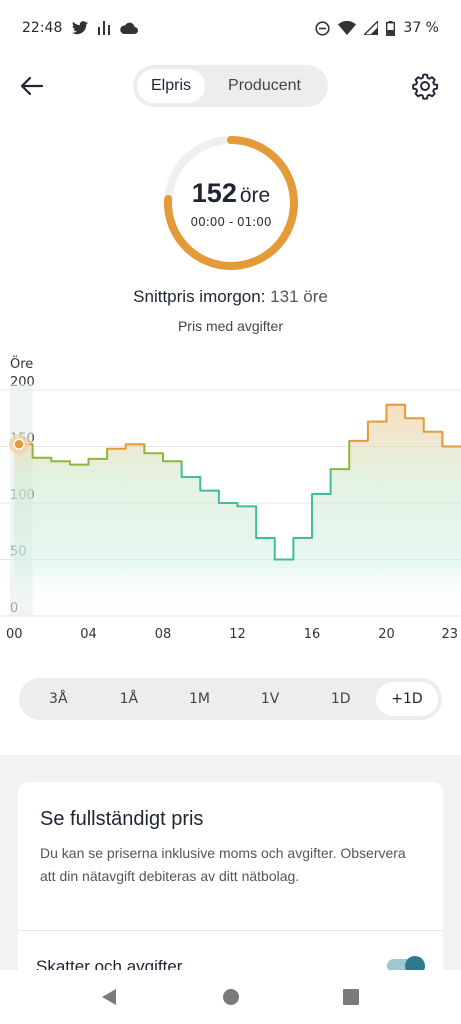 The width and height of the screenshot is (461, 1024). What do you see at coordinates (199, 296) in the screenshot?
I see `average-price-label: Snittpris imorgon:` at bounding box center [199, 296].